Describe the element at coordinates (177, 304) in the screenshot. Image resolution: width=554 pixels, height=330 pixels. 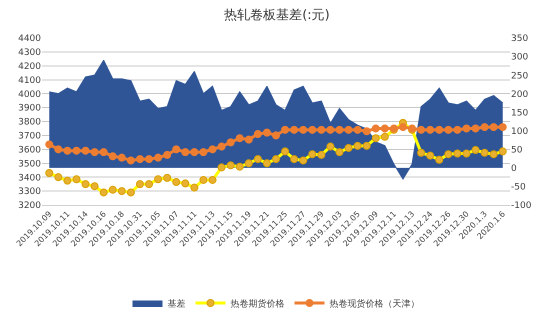
I see `legend-label: 基差` at that location.